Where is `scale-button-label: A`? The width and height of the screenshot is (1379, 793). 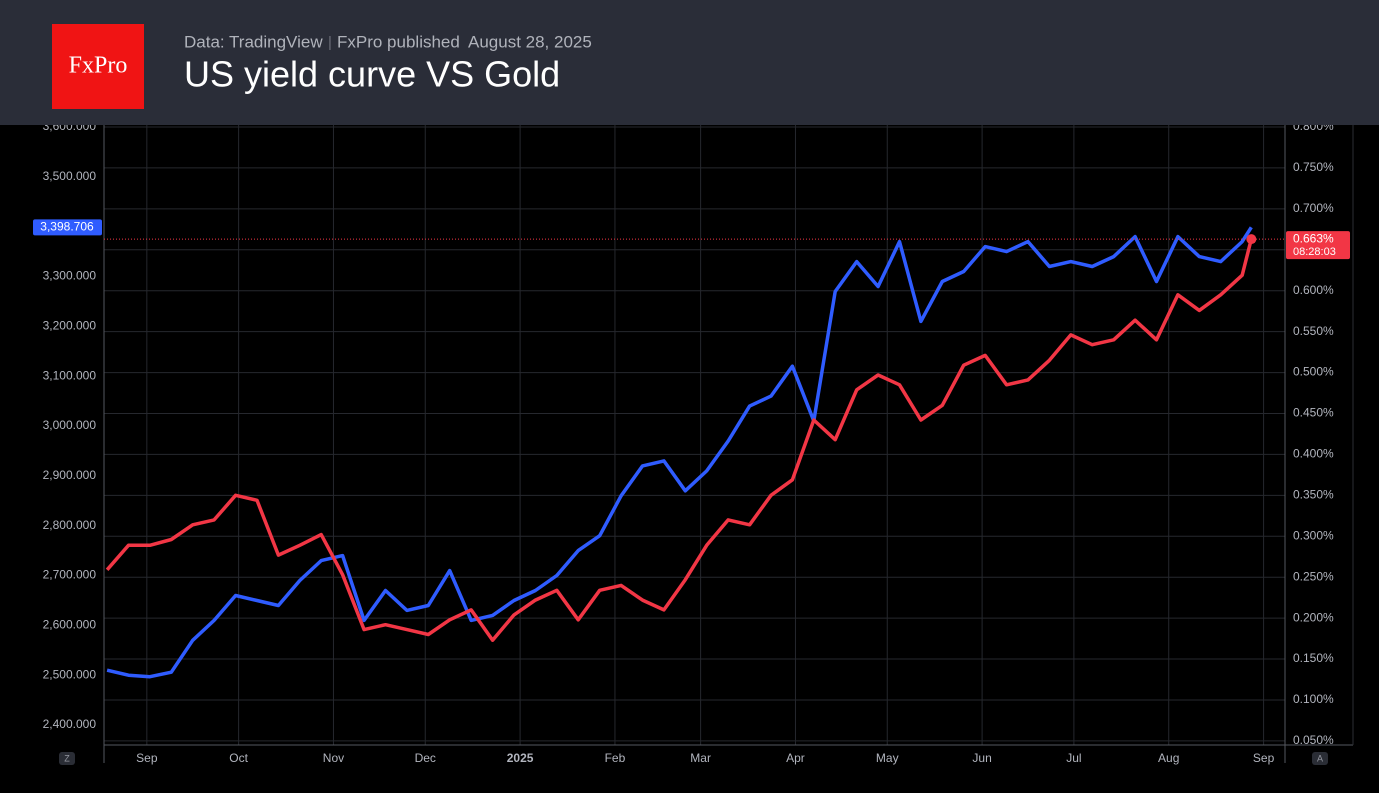
scale-button-label: A is located at coordinates (1320, 758).